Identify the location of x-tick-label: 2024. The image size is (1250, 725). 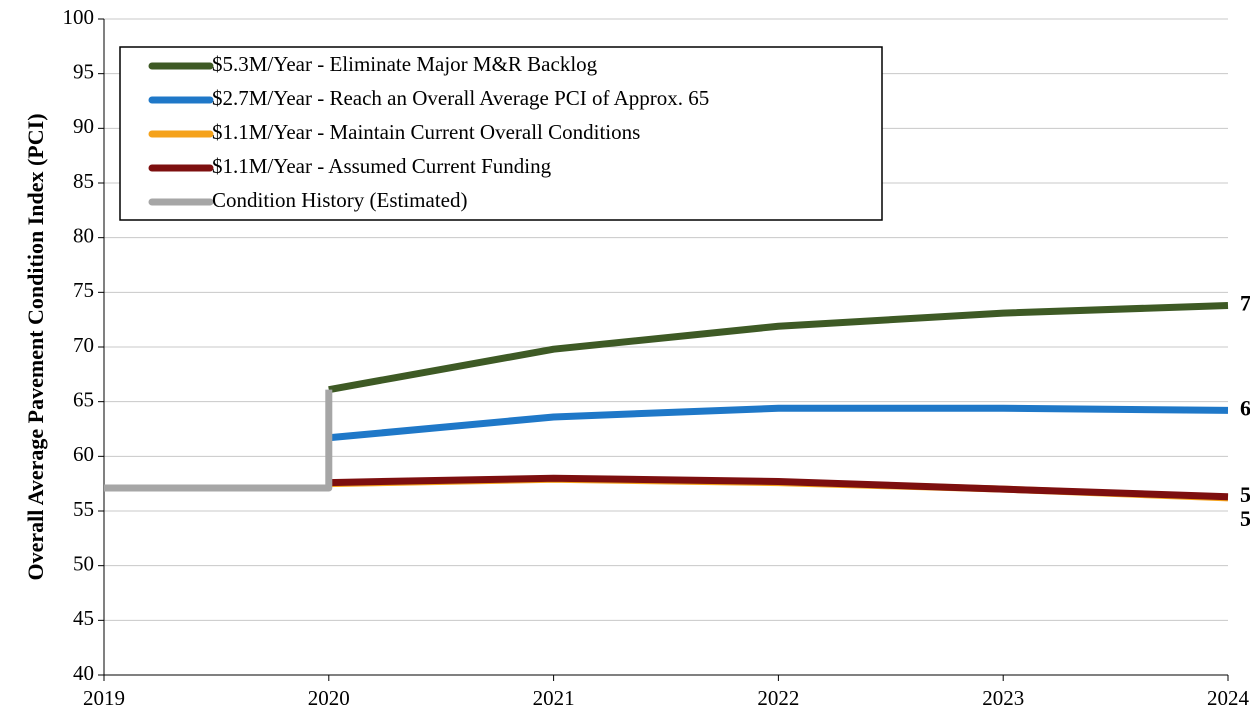
(1228, 698).